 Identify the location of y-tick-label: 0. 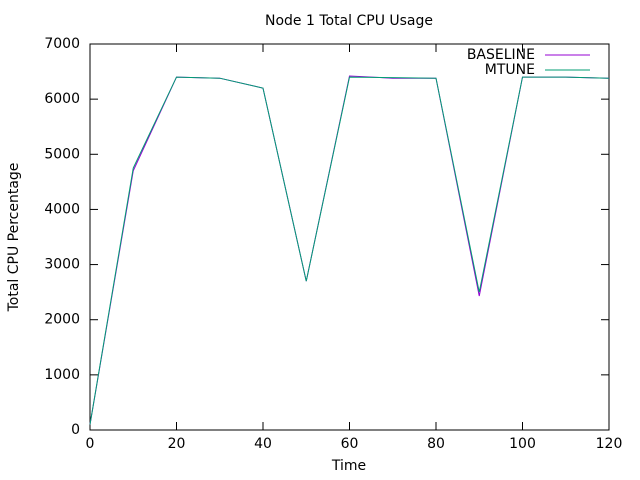
(75, 430).